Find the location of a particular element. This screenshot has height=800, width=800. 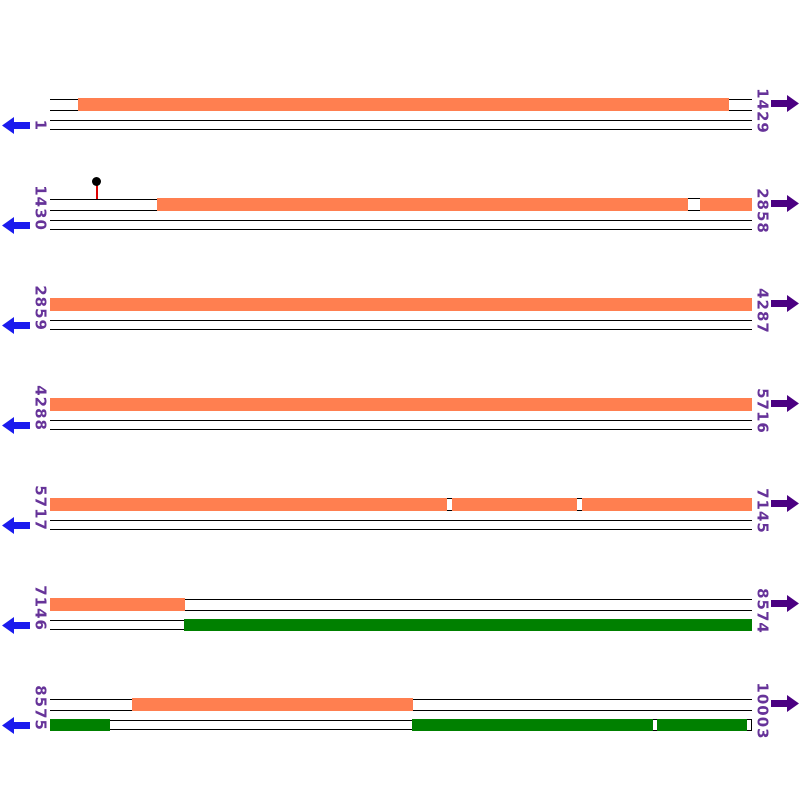

sequence-row: 5717 7145 is located at coordinates (400, 522).